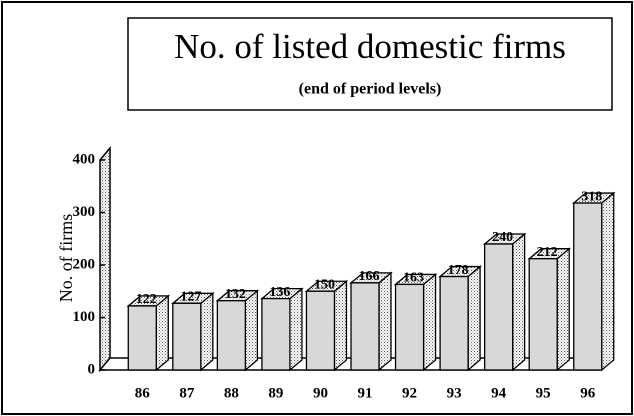 The width and height of the screenshot is (634, 416). What do you see at coordinates (413, 278) in the screenshot?
I see `value-label: 163` at bounding box center [413, 278].